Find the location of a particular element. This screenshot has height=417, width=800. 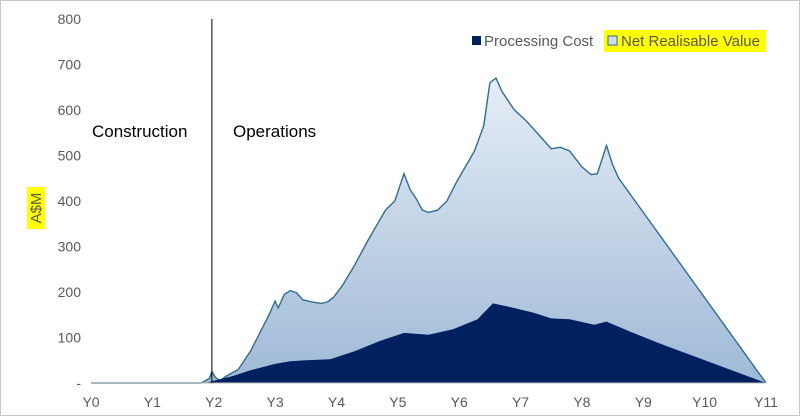

y-tick-label: 300 is located at coordinates (70, 247).